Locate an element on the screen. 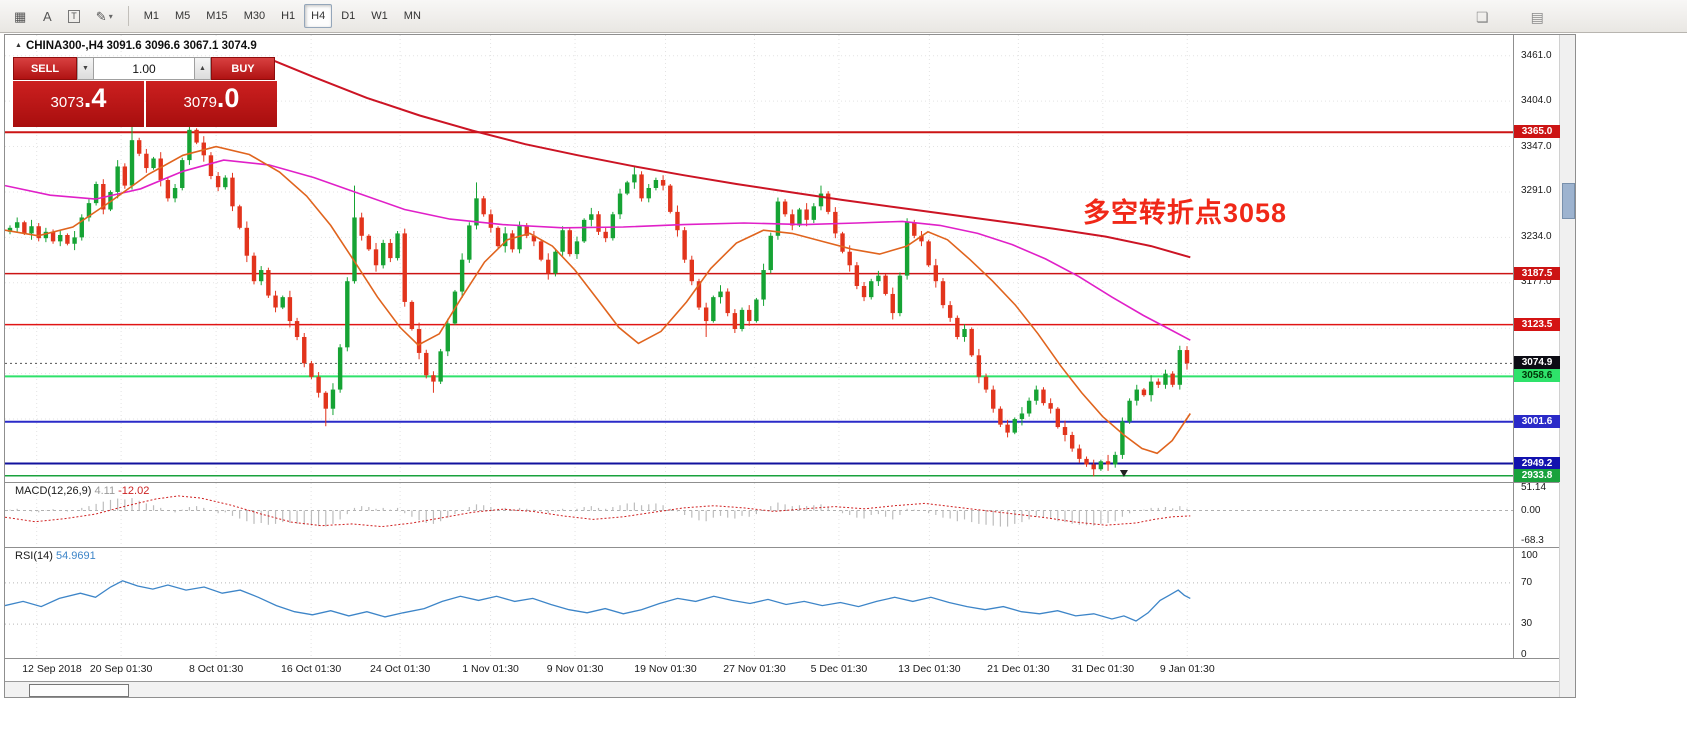 The width and height of the screenshot is (1687, 737). time-axis-label: 5 Dec 01:30 is located at coordinates (839, 669).